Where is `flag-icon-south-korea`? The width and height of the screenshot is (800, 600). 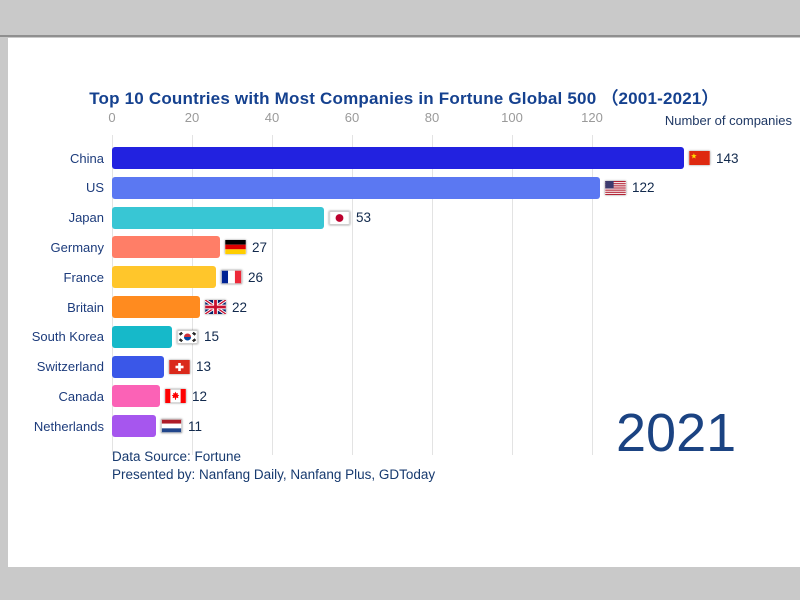 flag-icon-south-korea is located at coordinates (187, 336).